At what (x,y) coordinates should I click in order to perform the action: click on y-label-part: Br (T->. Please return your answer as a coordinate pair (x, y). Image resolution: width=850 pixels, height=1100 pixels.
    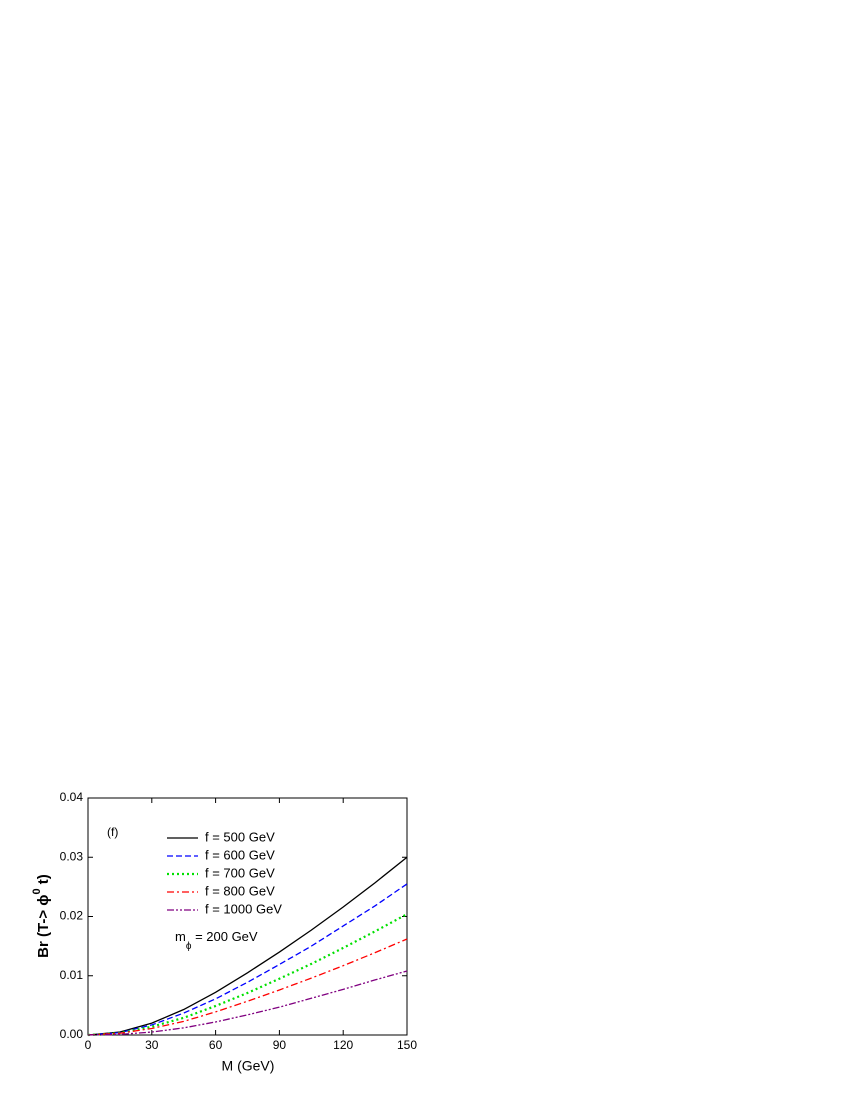
    Looking at the image, I should click on (43, 932).